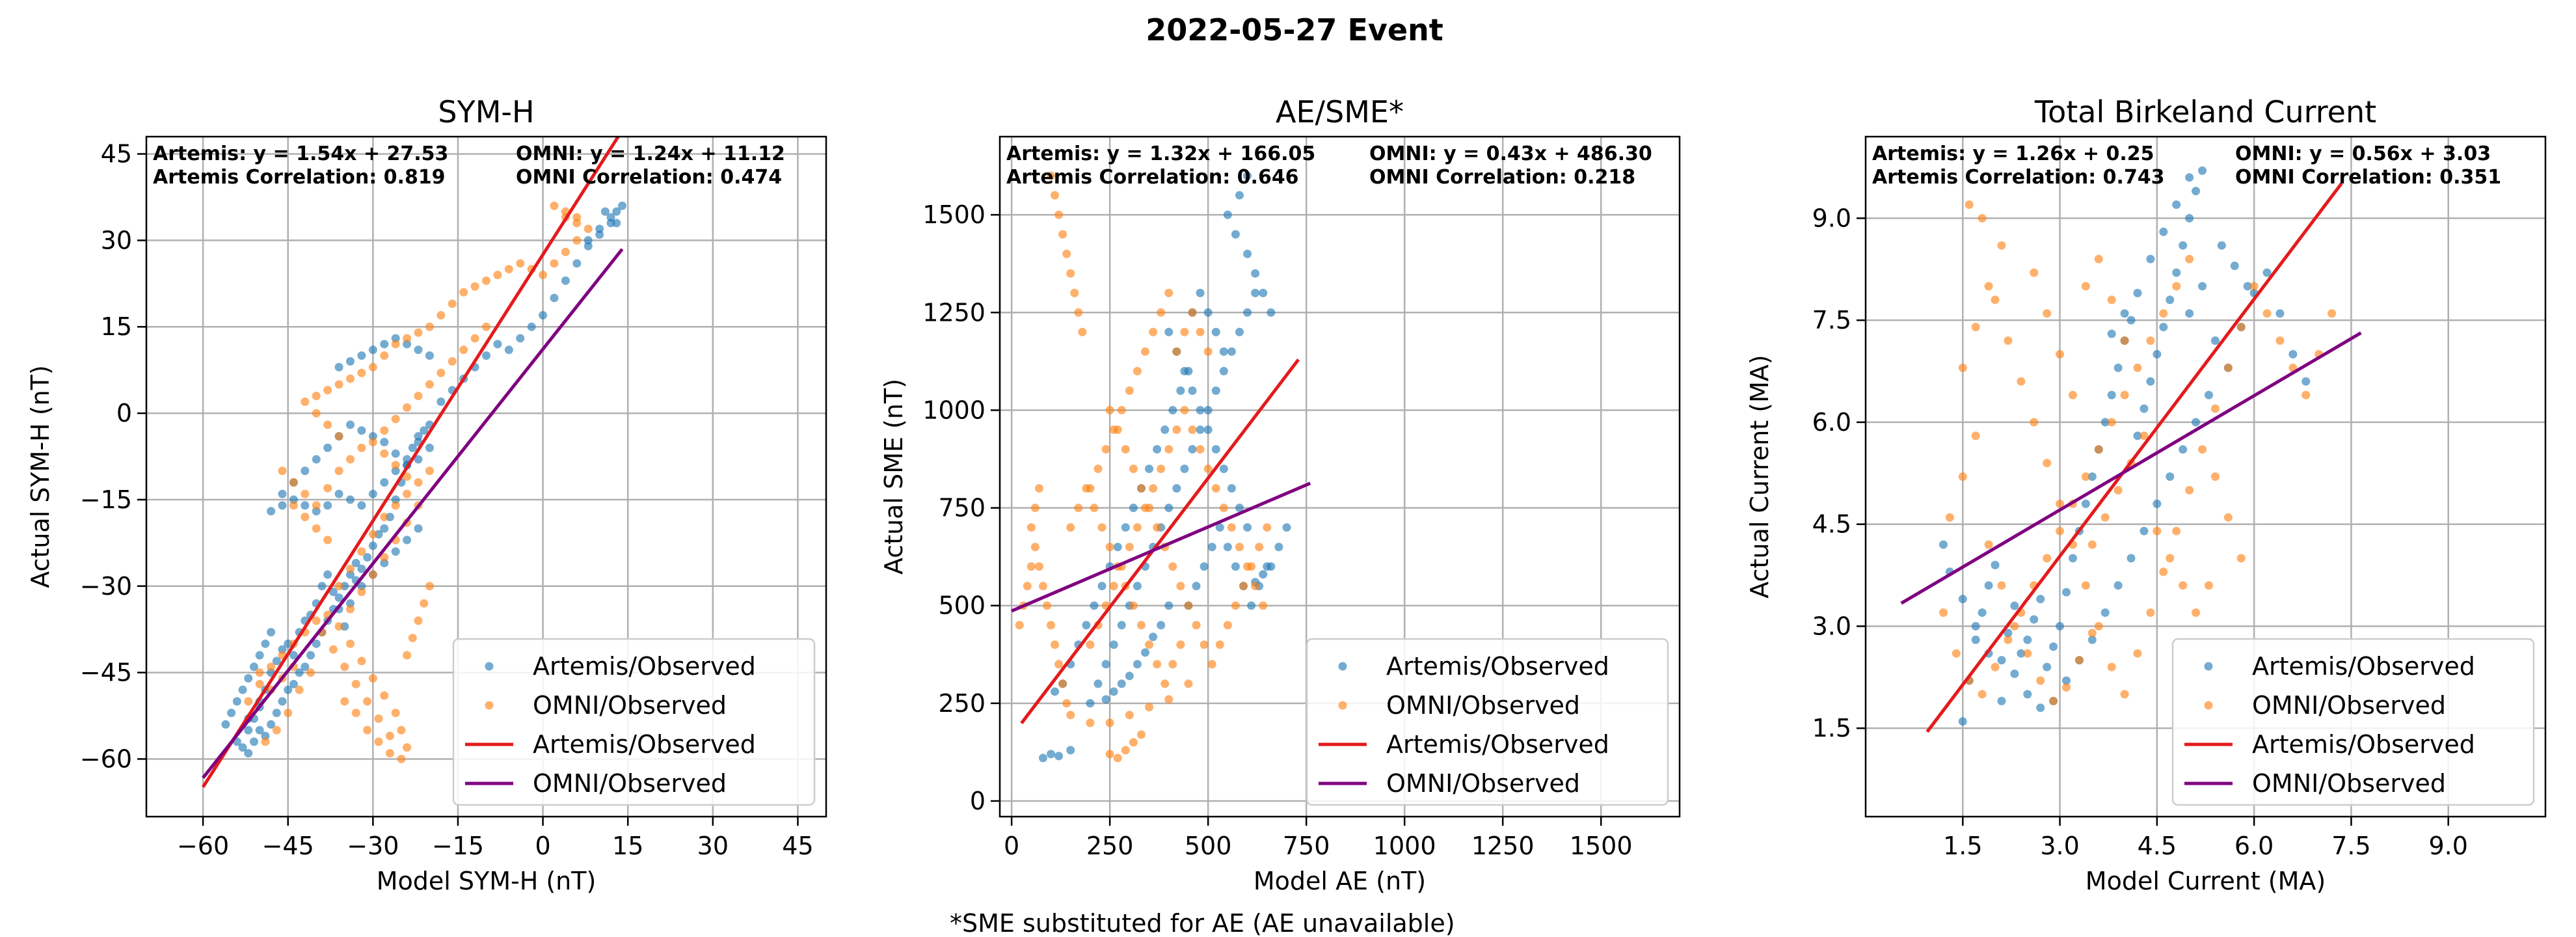 The height and width of the screenshot is (937, 2576). I want to click on artemis-fit-annotation: Artemis: y = 1.26x + 0.25, so click(2013, 154).